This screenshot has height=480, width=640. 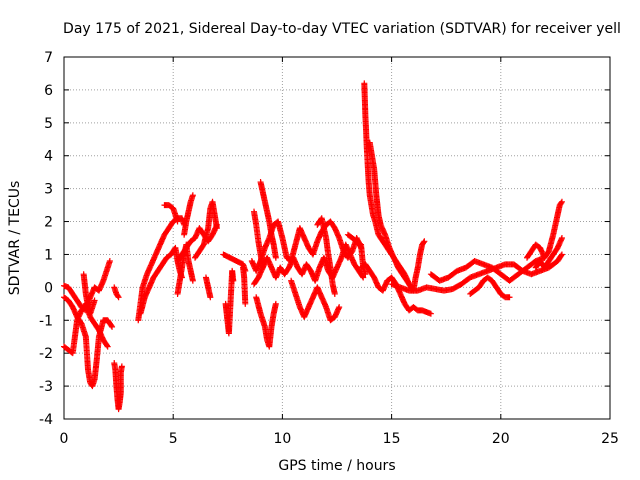 What do you see at coordinates (46, 321) in the screenshot?
I see `y-tick-label: -1` at bounding box center [46, 321].